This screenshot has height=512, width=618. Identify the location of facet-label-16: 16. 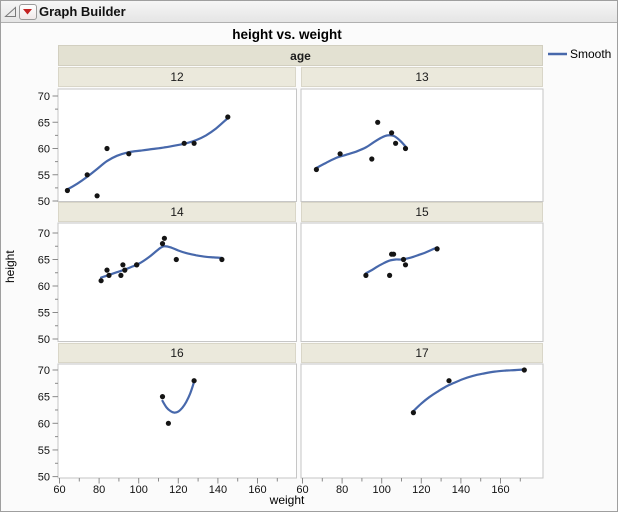
(177, 353).